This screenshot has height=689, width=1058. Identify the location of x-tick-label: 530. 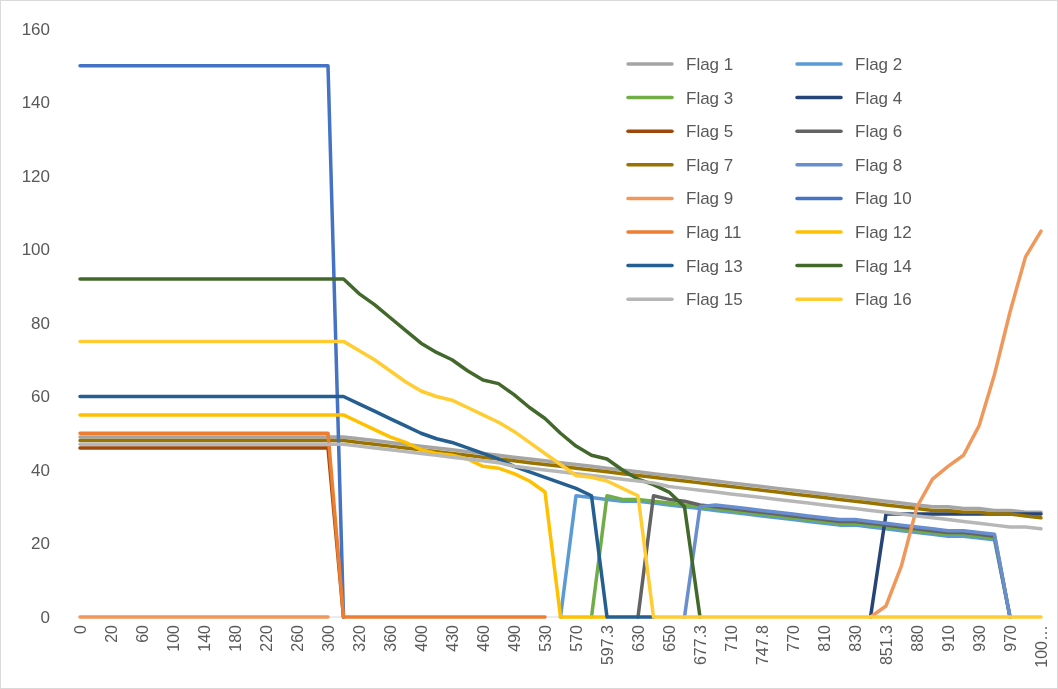
(545, 638).